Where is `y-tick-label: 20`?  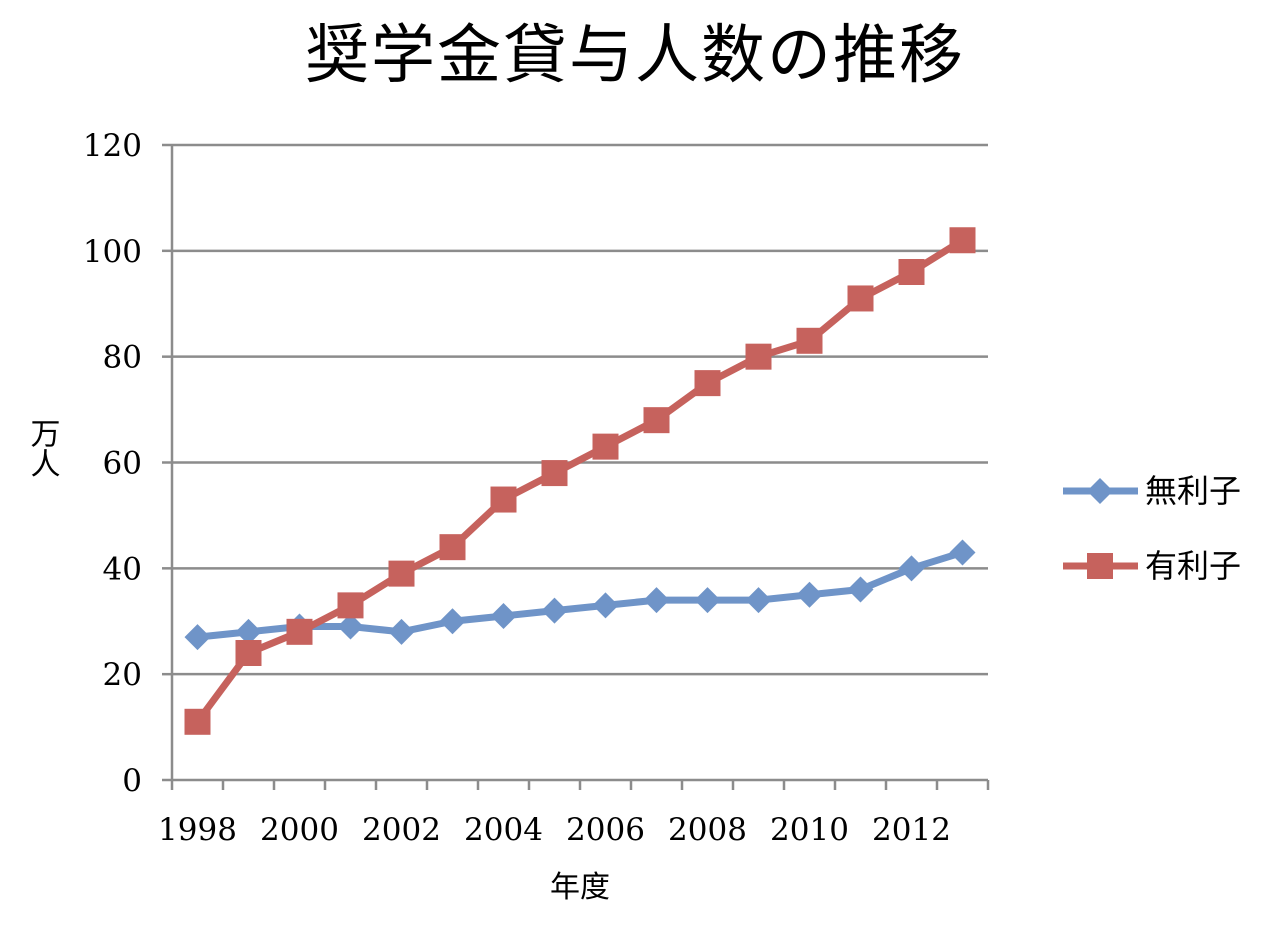
y-tick-label: 20 is located at coordinates (122, 675).